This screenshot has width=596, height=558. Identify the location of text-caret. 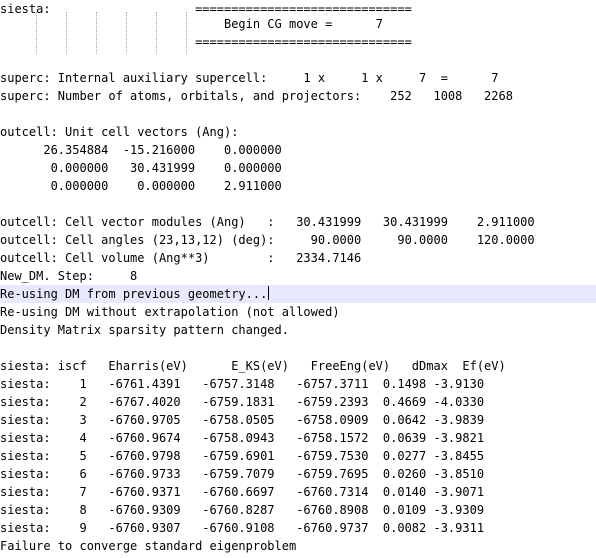
(269, 293).